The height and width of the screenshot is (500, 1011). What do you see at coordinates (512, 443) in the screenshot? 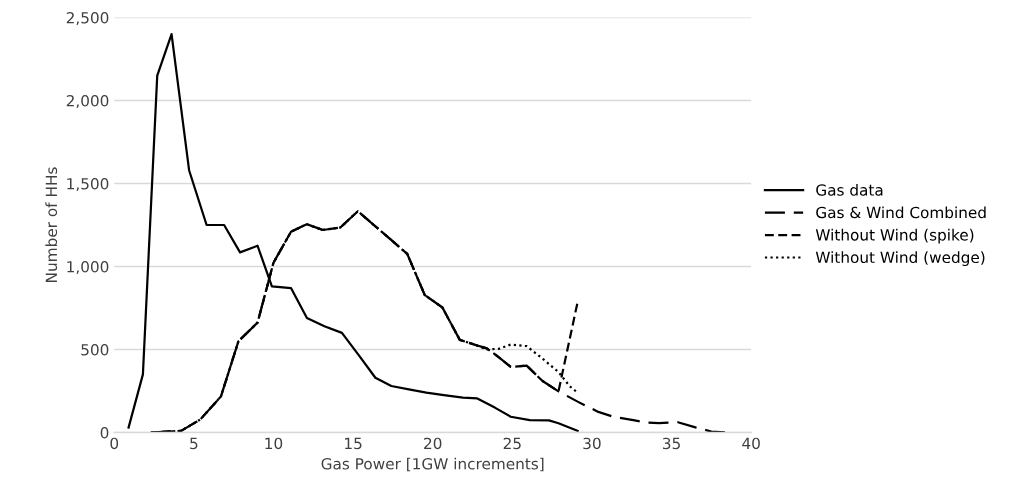
I see `x-tick-label: 25` at bounding box center [512, 443].